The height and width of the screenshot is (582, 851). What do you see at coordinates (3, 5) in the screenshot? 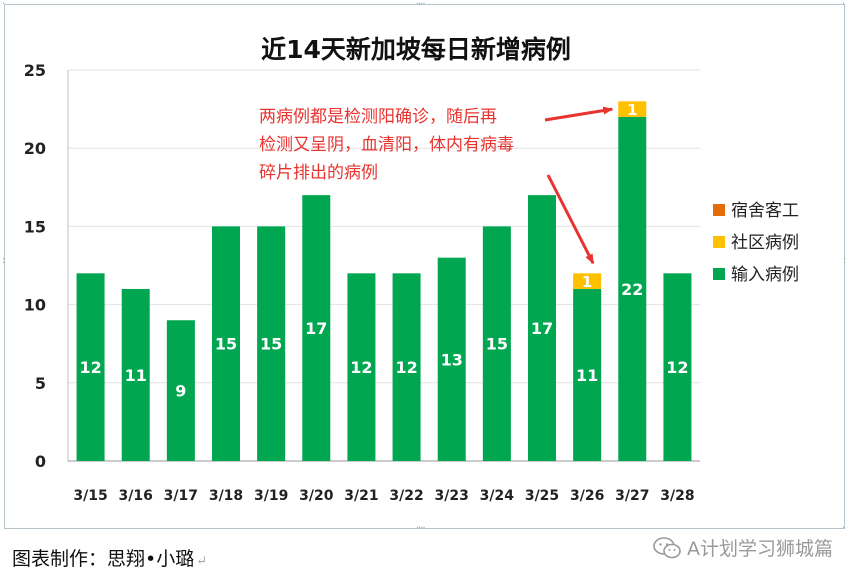
I see `resize-handle-corner-tl: ·` at bounding box center [3, 5].